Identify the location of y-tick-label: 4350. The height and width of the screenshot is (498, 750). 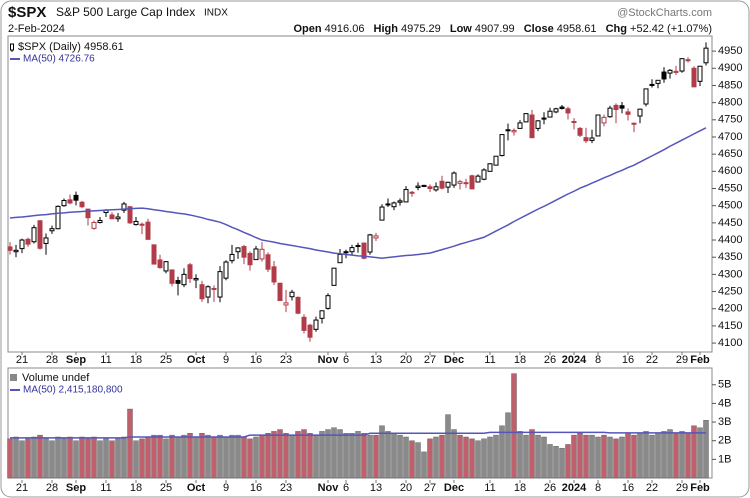
(730, 257).